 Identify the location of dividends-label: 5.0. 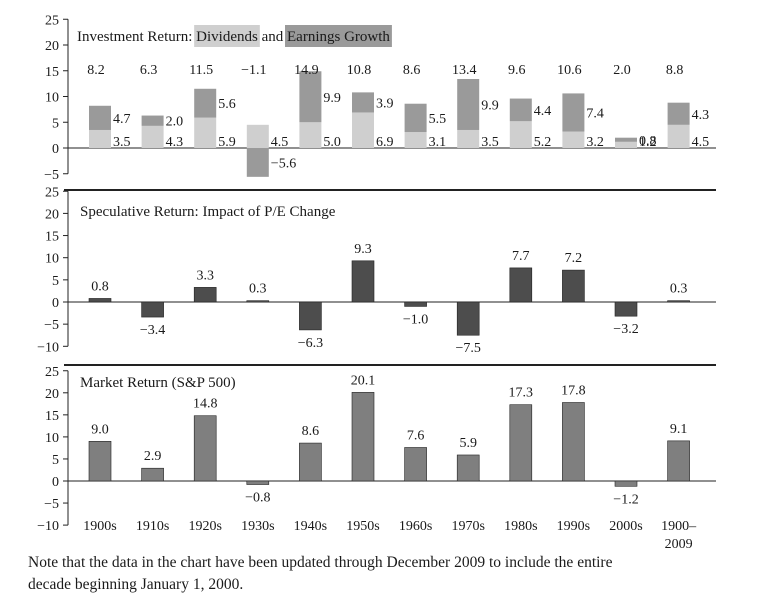
(332, 142).